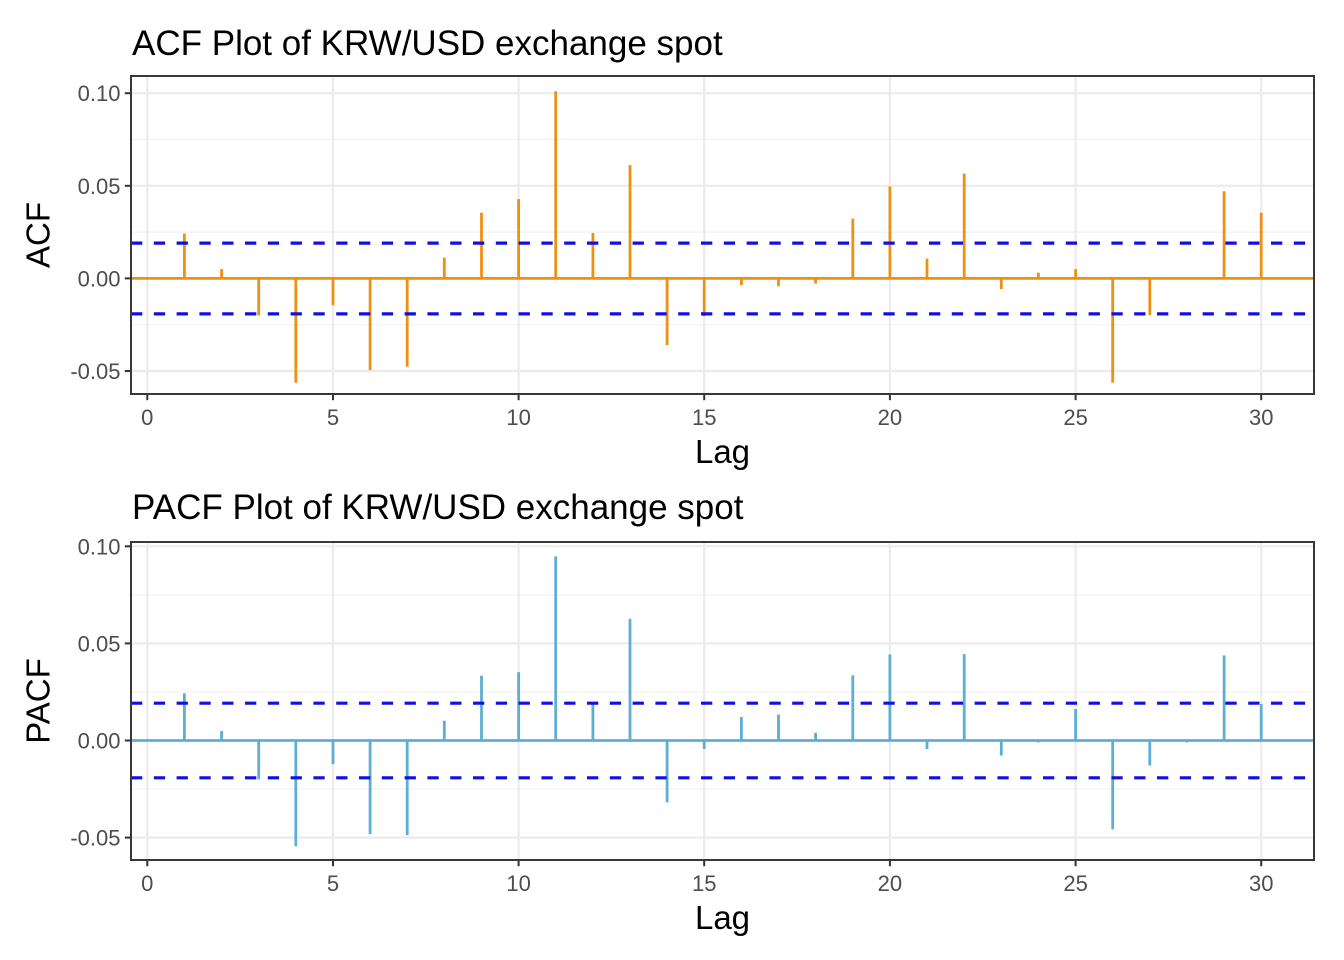  Describe the element at coordinates (438, 507) in the screenshot. I see `svg-text:PACF Plot of KRW/USD exchange: PACF Plot of KRW/USD exchange spot` at that location.